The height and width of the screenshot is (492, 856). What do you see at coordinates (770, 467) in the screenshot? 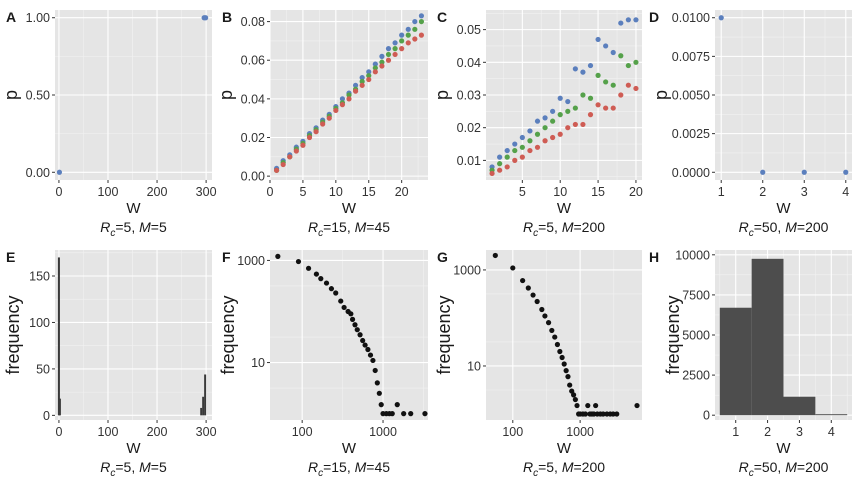
I see `caption-part-rest: =50,` at bounding box center [770, 467].